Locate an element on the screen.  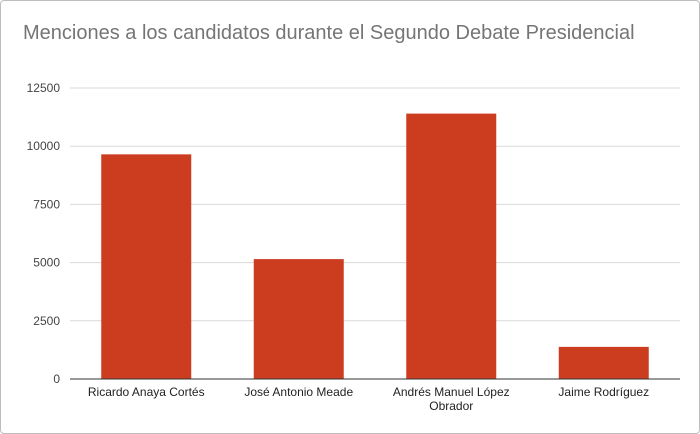
y-tick-label: 0 is located at coordinates (56, 379).